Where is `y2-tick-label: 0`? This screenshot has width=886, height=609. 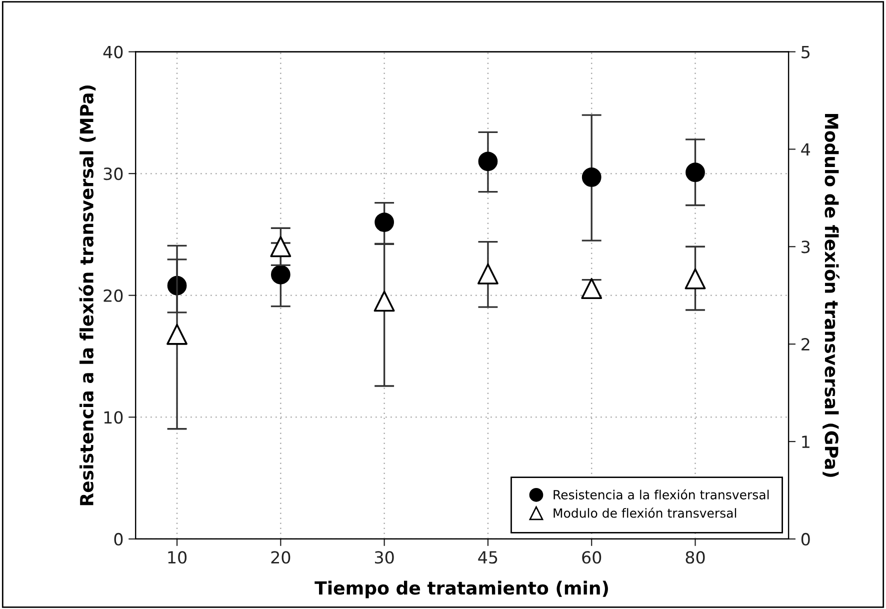 y2-tick-label: 0 is located at coordinates (805, 539).